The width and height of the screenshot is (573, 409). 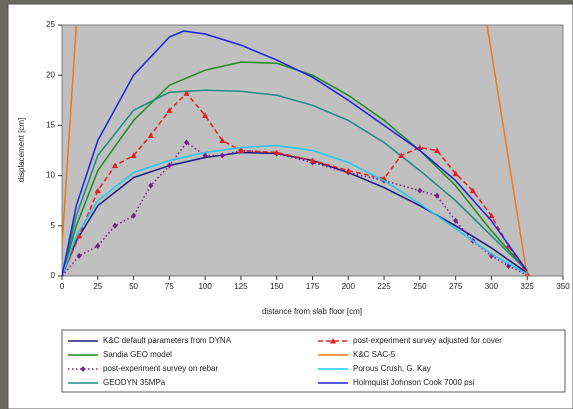 What do you see at coordinates (167, 340) in the screenshot?
I see `legend-label: K&C default parameters from DYNA` at bounding box center [167, 340].